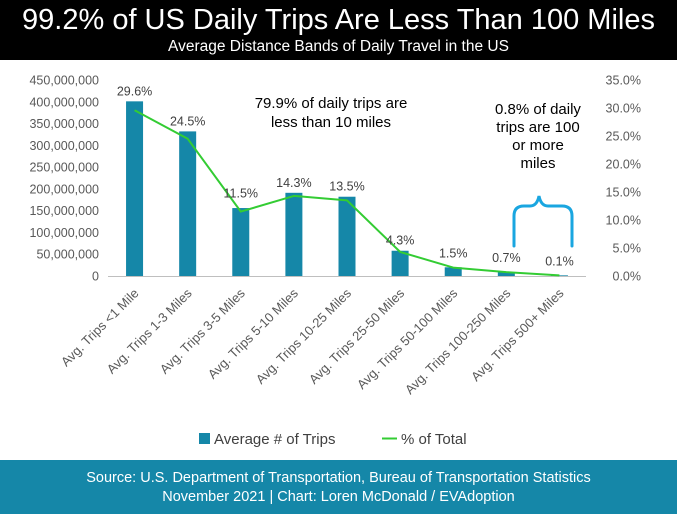 The height and width of the screenshot is (514, 677). I want to click on y-left-tick-label: 0, so click(95, 277).